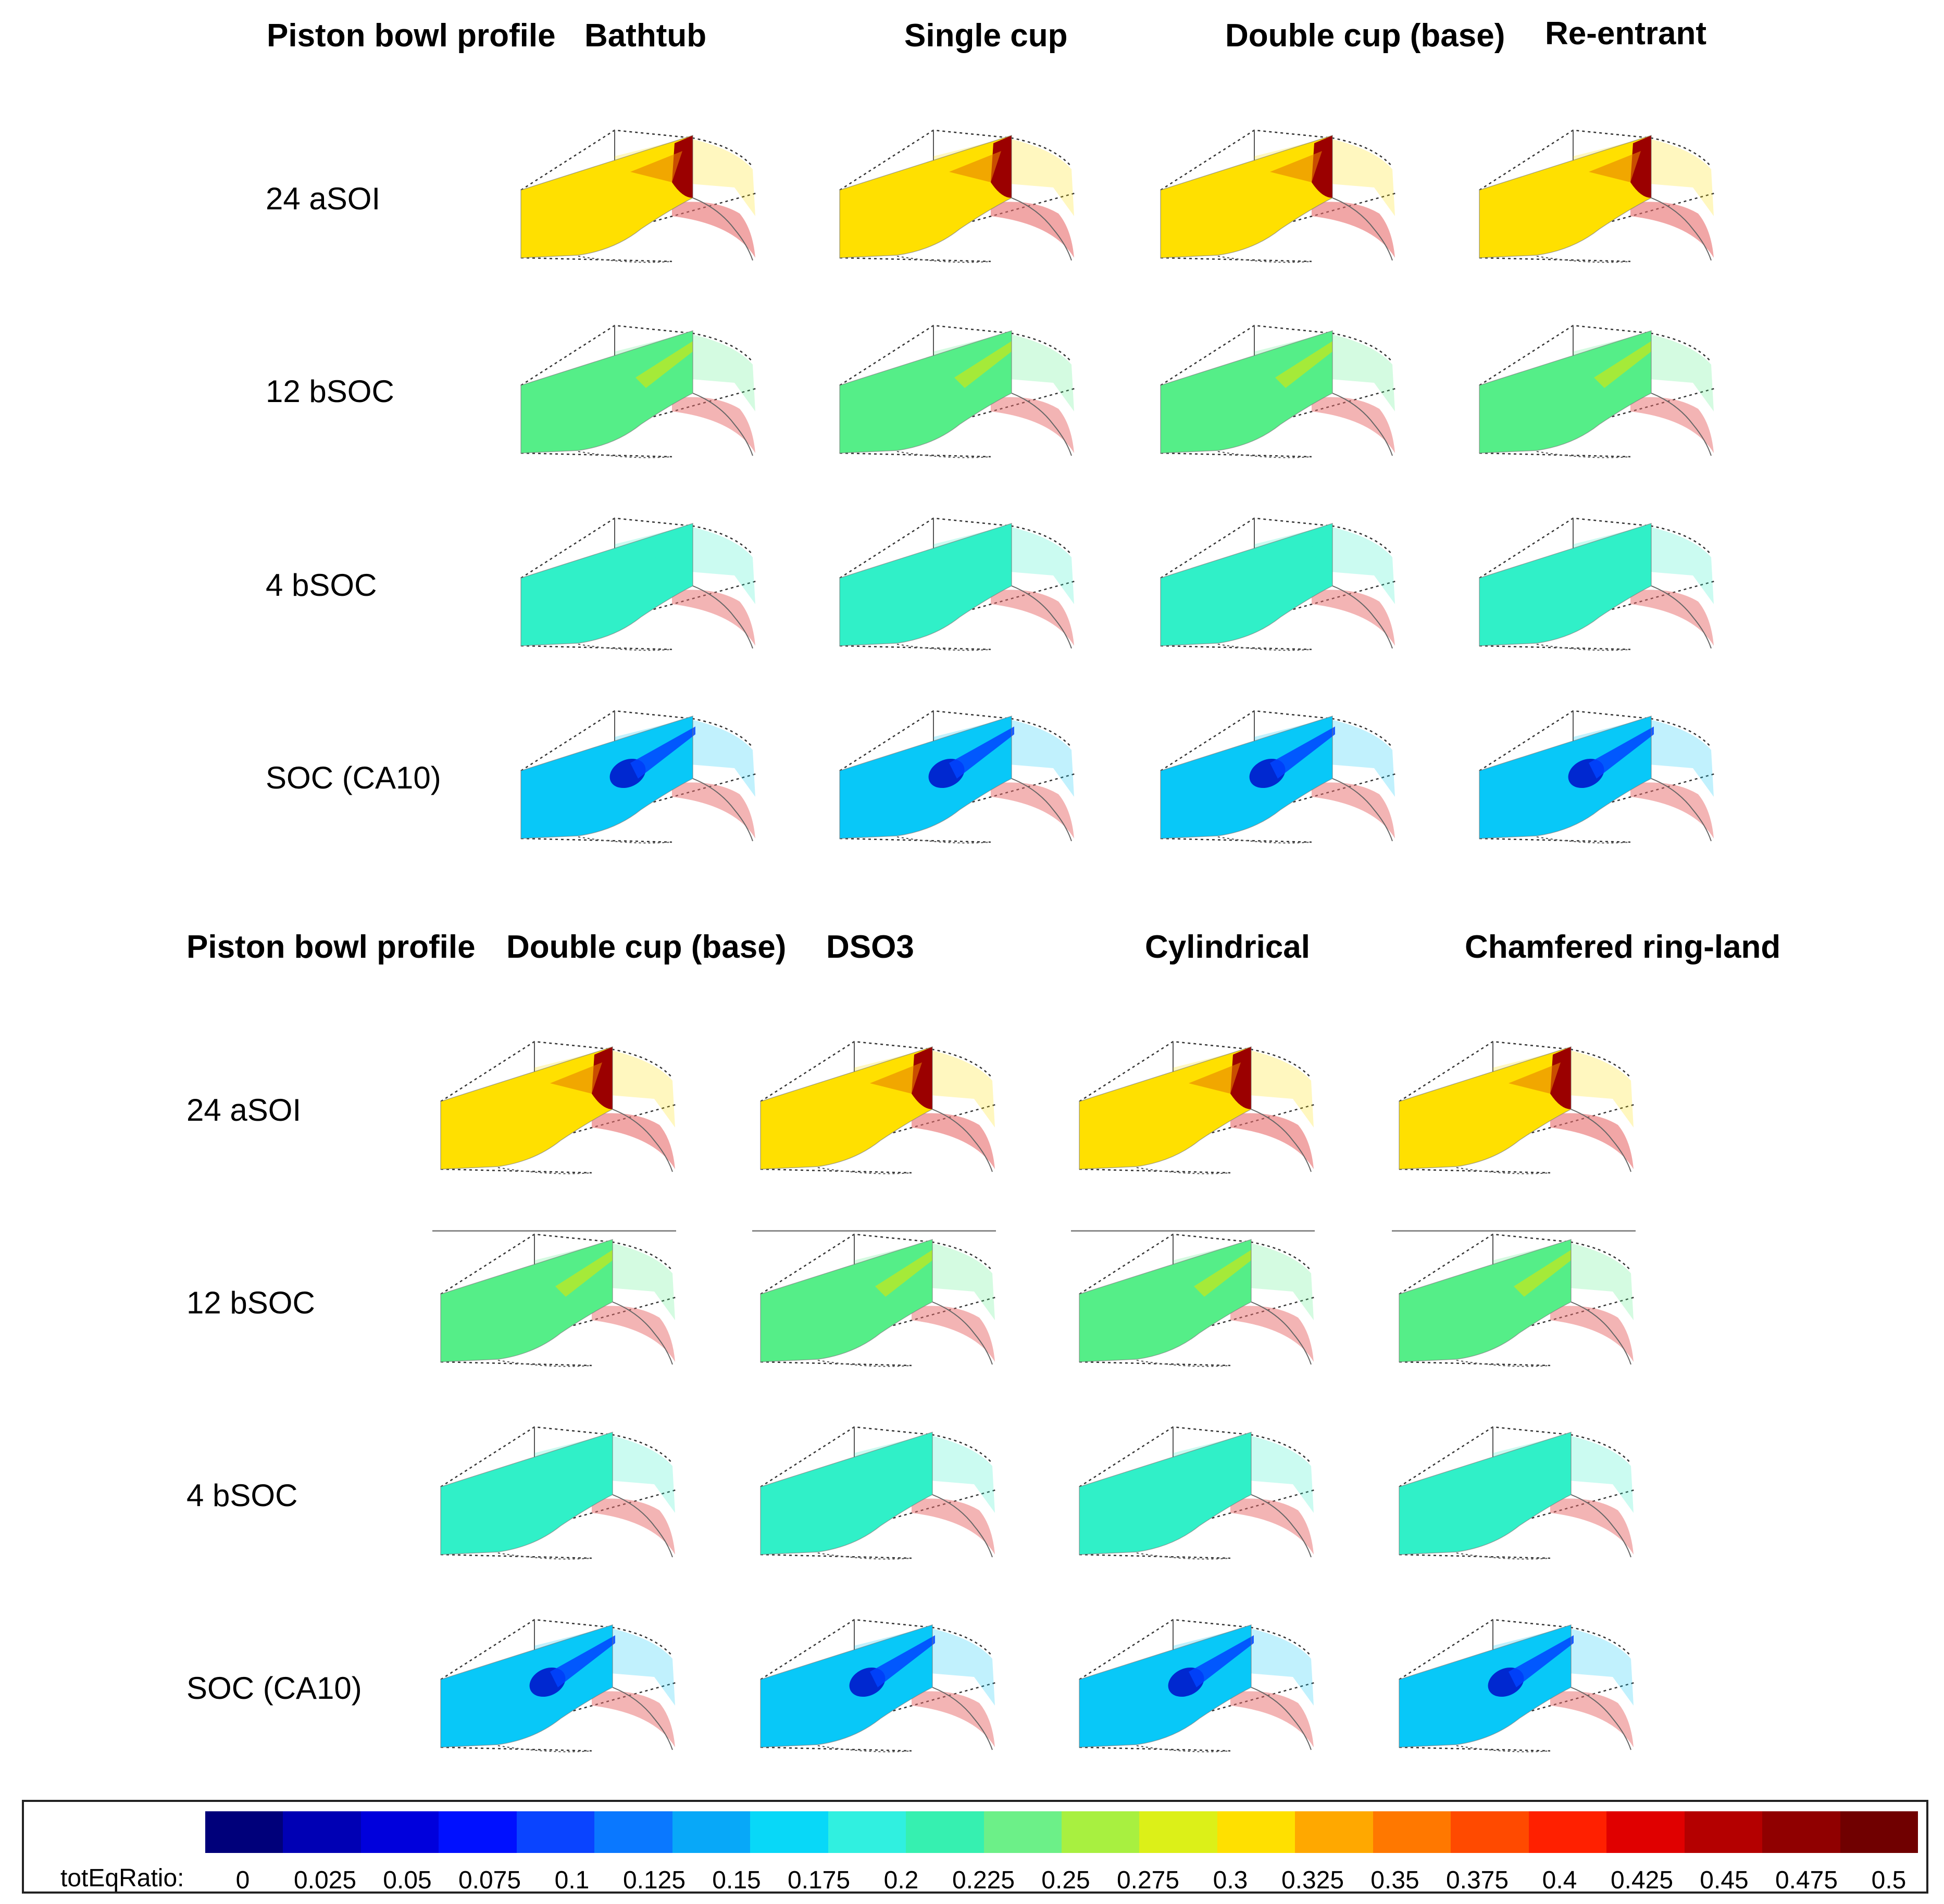 This screenshot has height=1904, width=1944. I want to click on colorbar-tick-label: 0.125, so click(654, 1881).